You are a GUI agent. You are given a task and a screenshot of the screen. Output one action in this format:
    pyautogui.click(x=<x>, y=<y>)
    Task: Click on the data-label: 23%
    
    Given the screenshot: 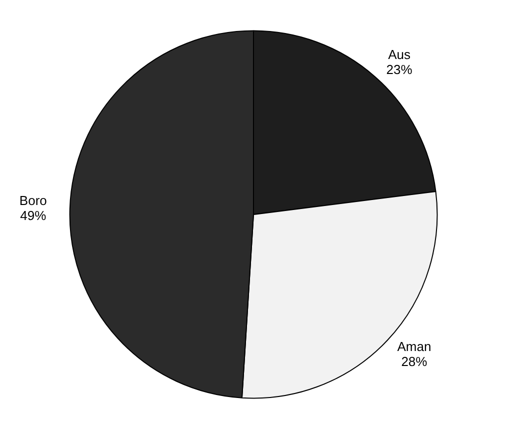 What is the action you would take?
    pyautogui.click(x=399, y=69)
    